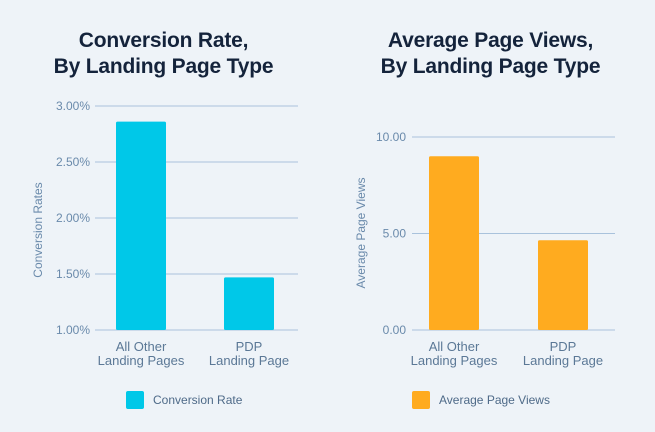 This screenshot has width=655, height=432. What do you see at coordinates (361, 233) in the screenshot?
I see `y-axis-label: Average Page Views` at bounding box center [361, 233].